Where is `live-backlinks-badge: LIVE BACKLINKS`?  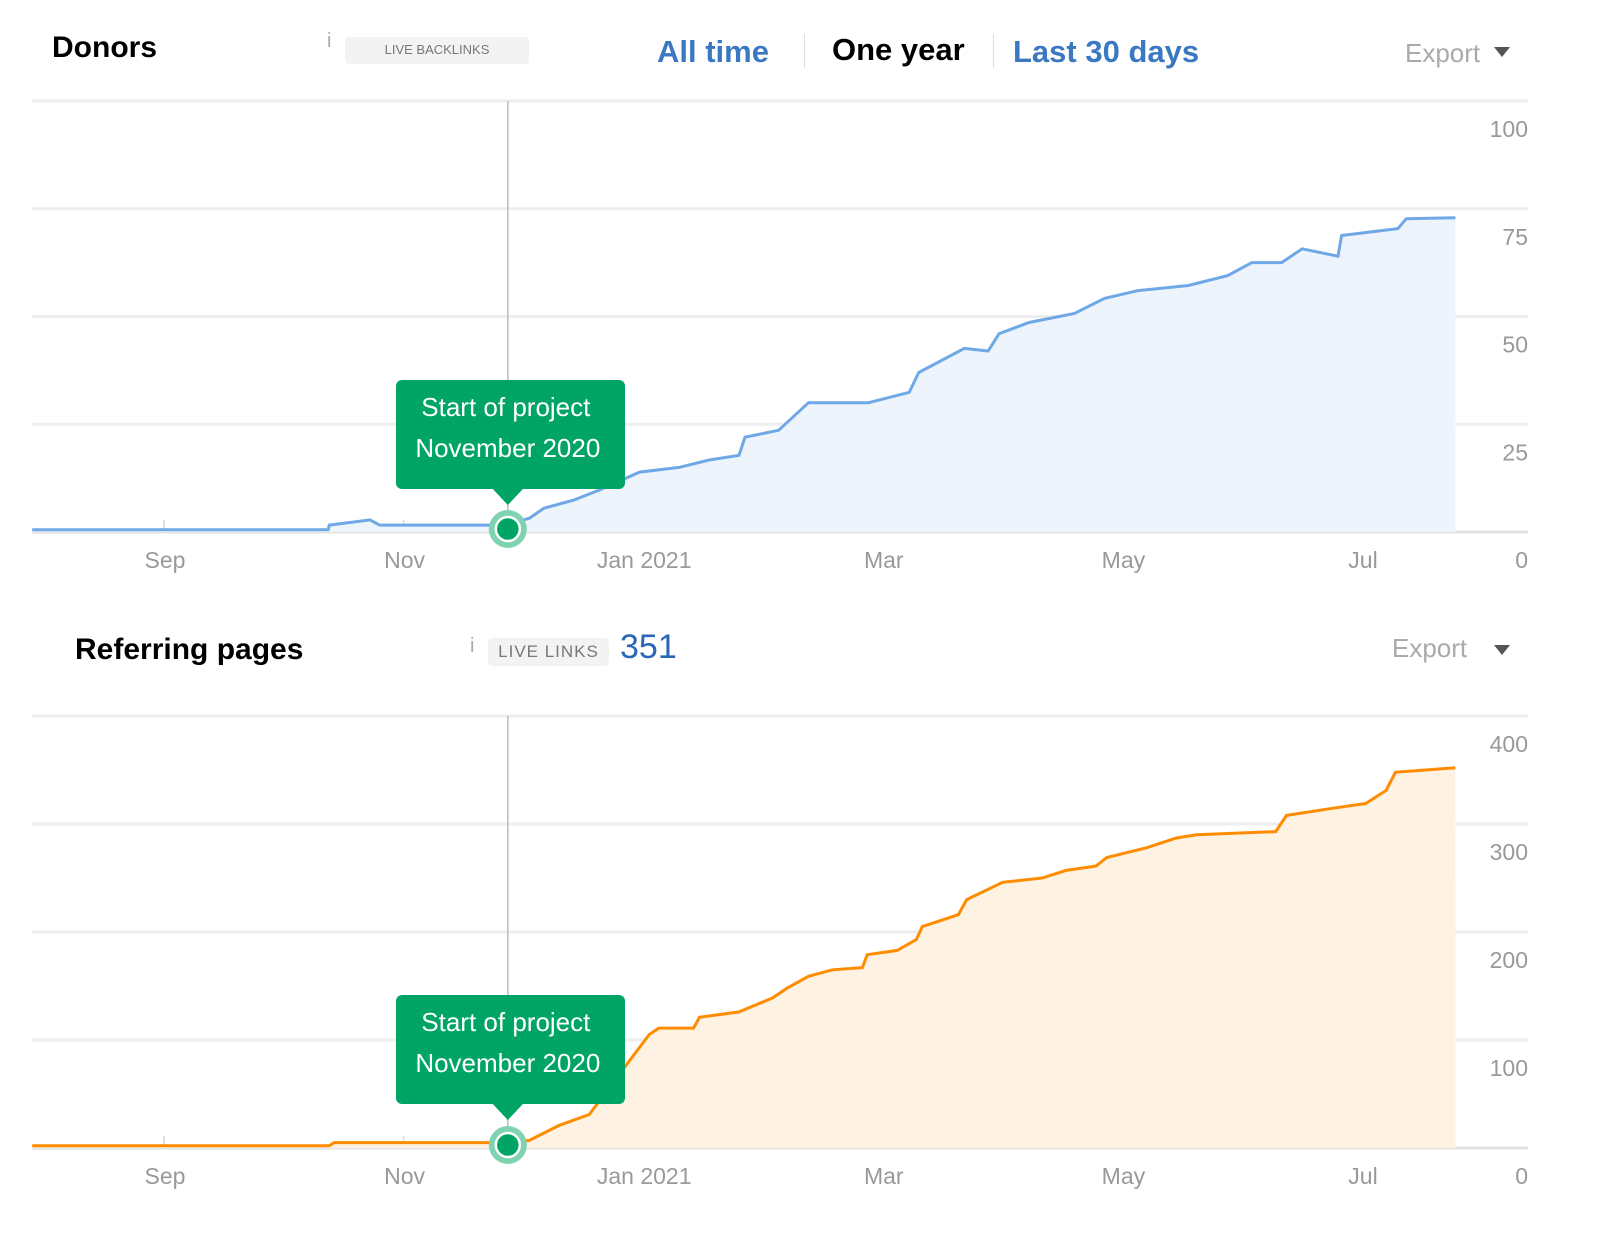 live-backlinks-badge: LIVE BACKLINKS is located at coordinates (437, 50).